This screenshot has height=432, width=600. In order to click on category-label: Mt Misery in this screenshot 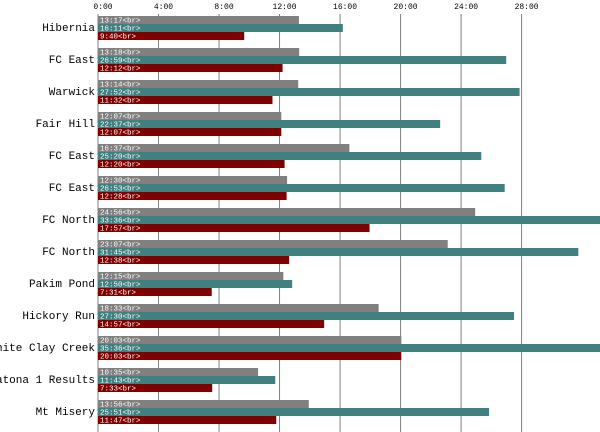, I will do `click(66, 413)`.